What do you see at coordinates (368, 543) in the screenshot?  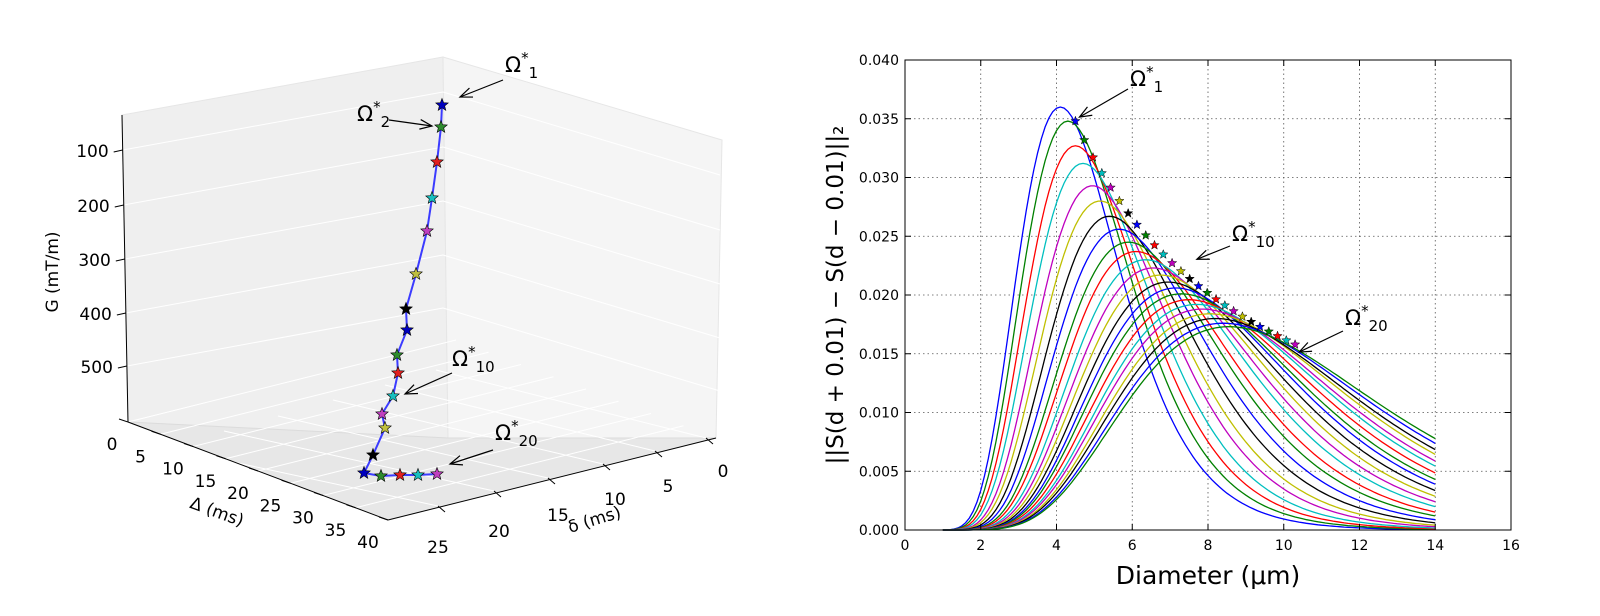 I see `y-tick-label: 40` at bounding box center [368, 543].